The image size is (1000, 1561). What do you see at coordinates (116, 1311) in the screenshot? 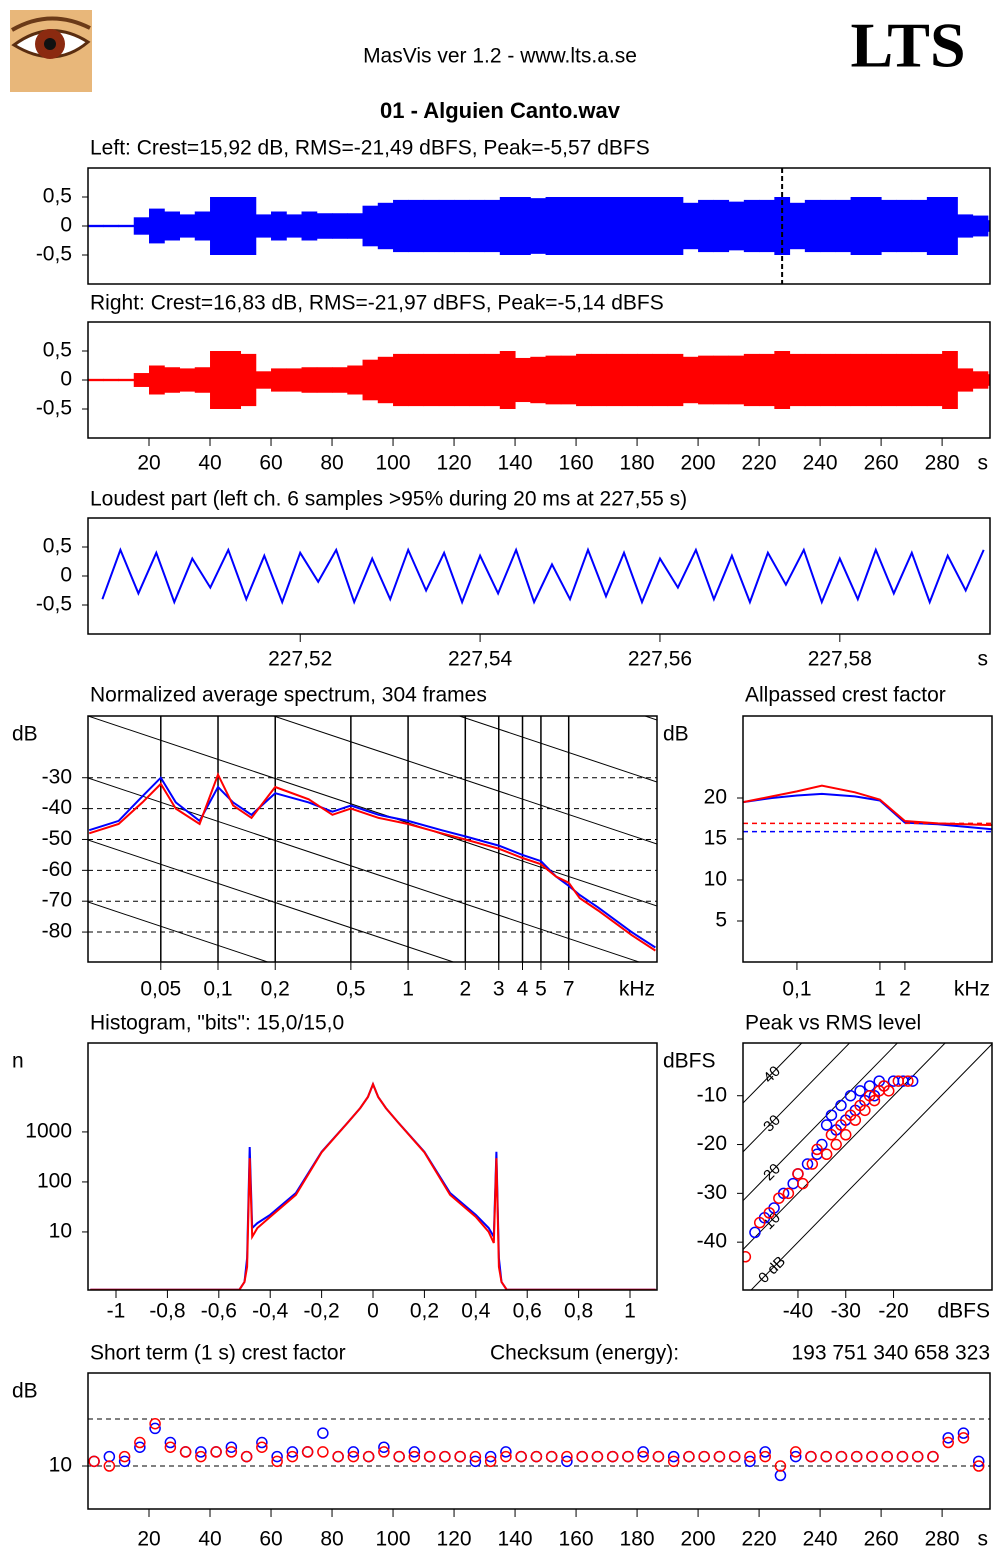
I see `x-tick-label: -1` at bounding box center [116, 1311].